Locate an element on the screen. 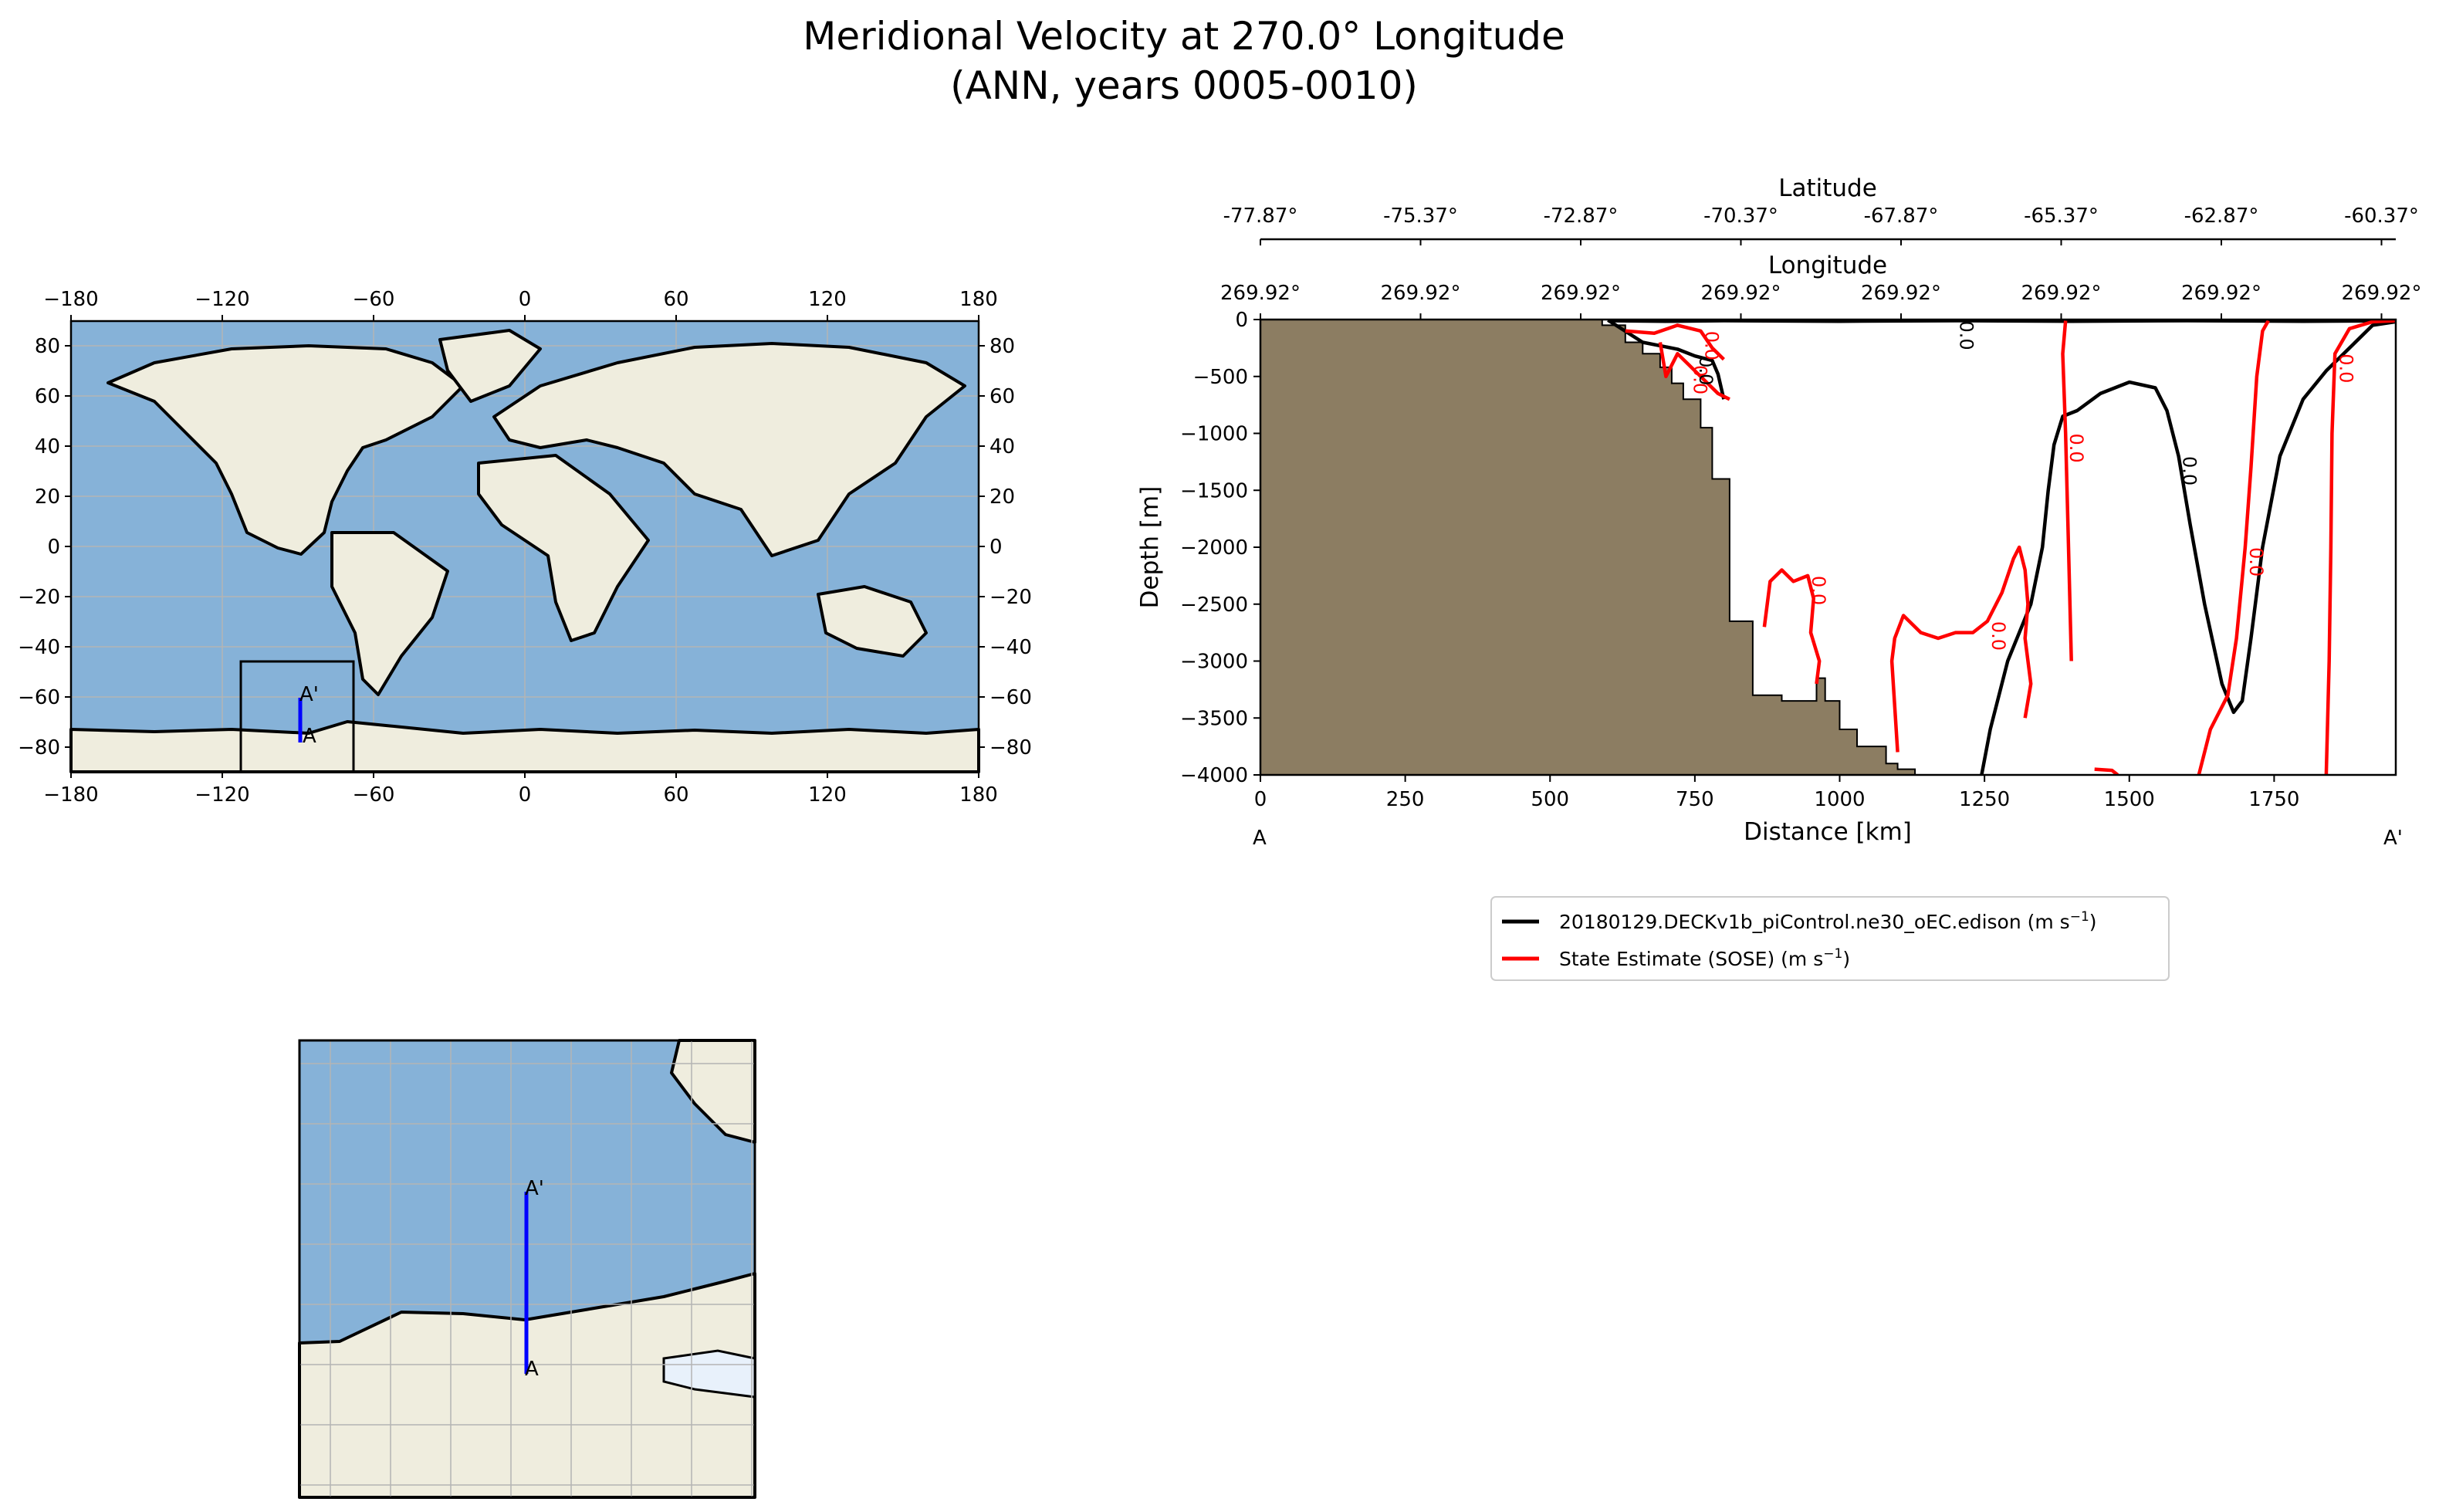 The width and height of the screenshot is (2439, 1512). legend-frame is located at coordinates (1830, 938).